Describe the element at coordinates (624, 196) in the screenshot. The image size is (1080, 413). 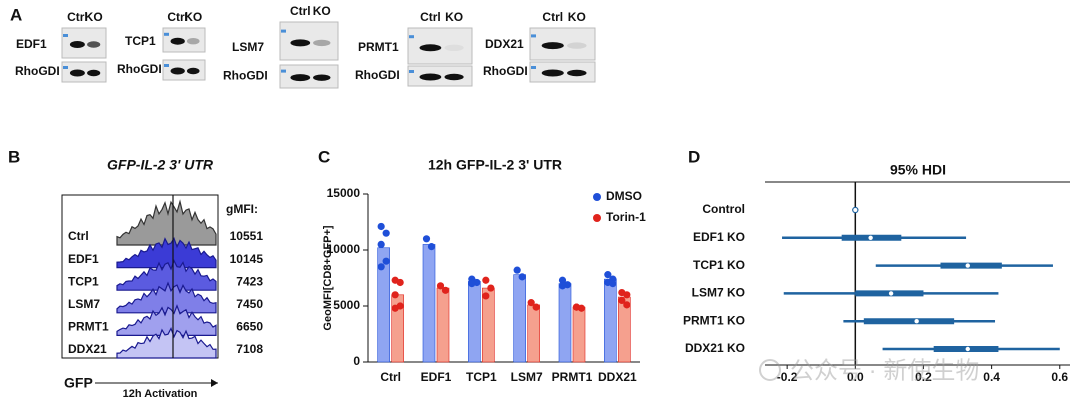
I see `legend-label: DMSO` at that location.